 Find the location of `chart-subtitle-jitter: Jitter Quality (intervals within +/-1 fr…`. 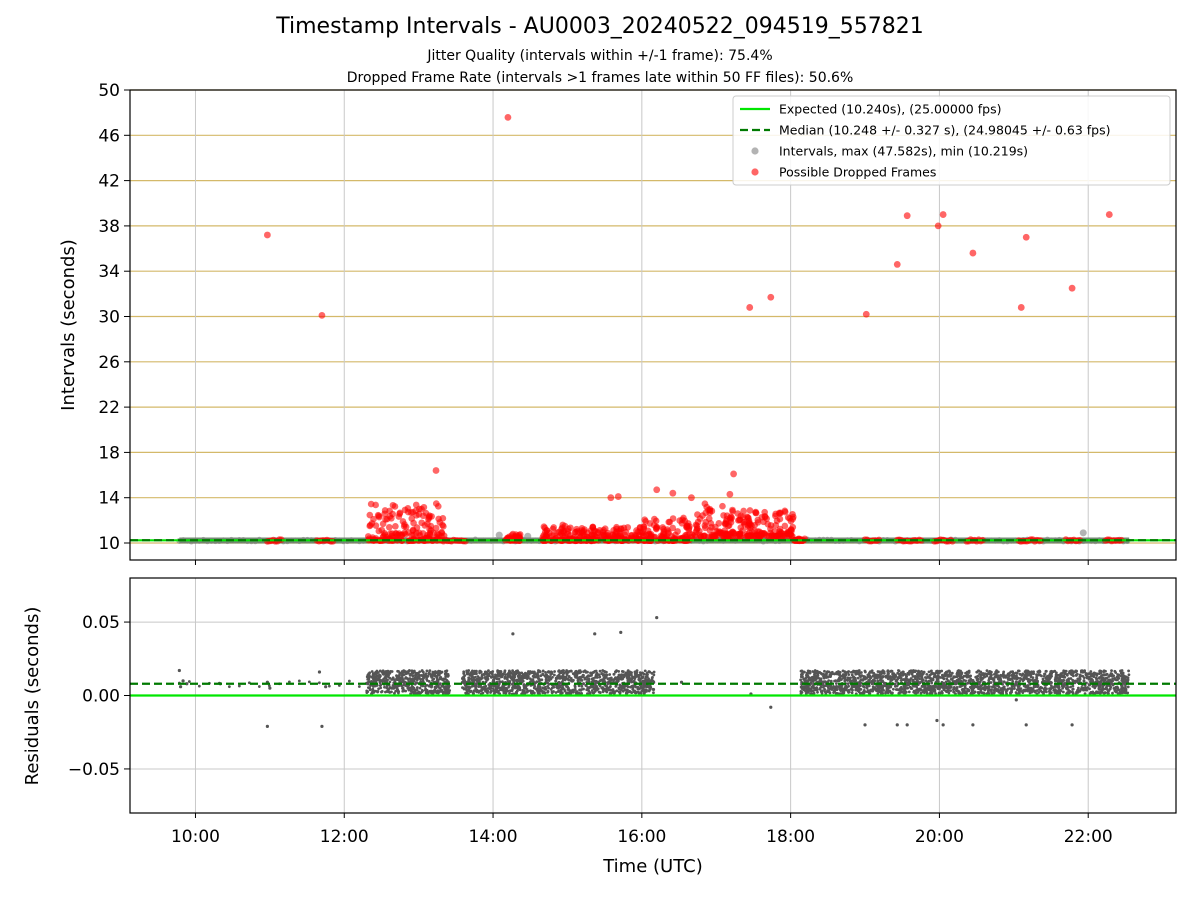

chart-subtitle-jitter: Jitter Quality (intervals within +/-1 fr… is located at coordinates (600, 56).